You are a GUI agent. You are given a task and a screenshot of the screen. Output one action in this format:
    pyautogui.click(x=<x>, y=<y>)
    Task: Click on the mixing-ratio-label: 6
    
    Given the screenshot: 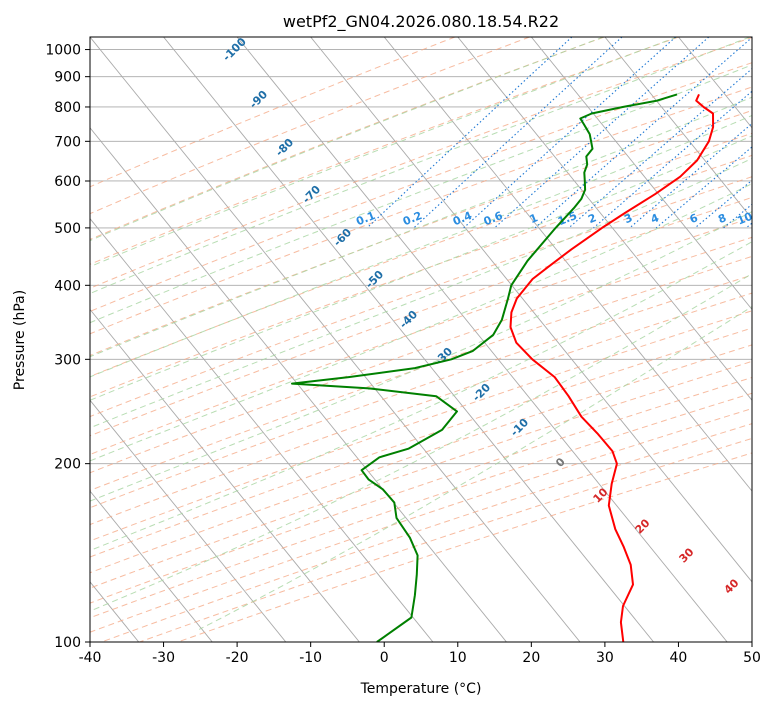 What is the action you would take?
    pyautogui.click(x=694, y=218)
    